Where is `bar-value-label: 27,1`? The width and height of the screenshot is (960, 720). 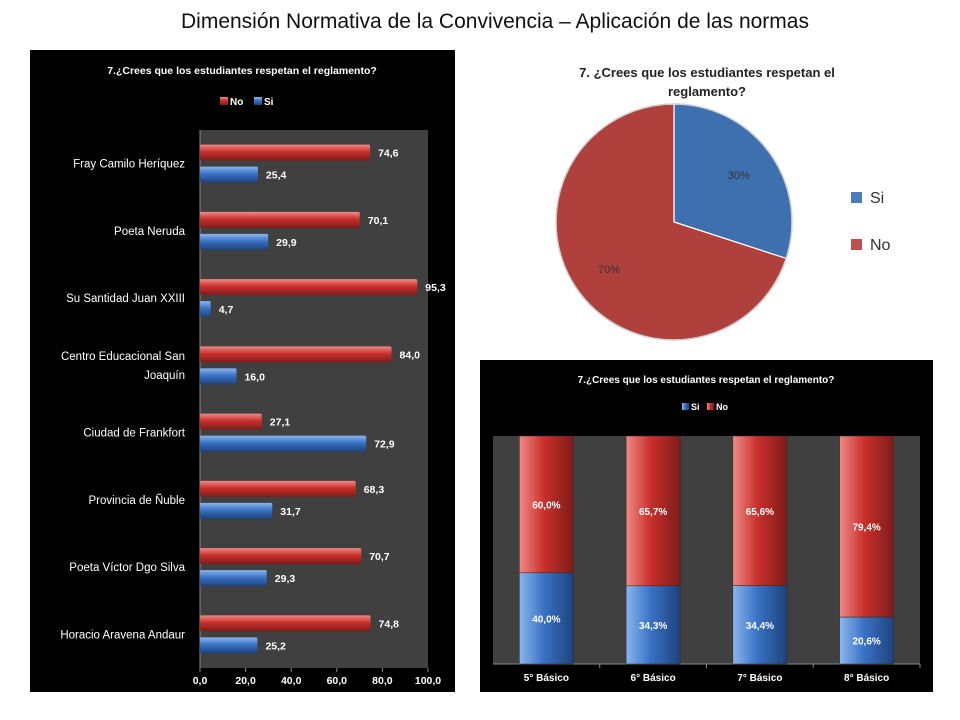
bar-value-label: 27,1 is located at coordinates (280, 423).